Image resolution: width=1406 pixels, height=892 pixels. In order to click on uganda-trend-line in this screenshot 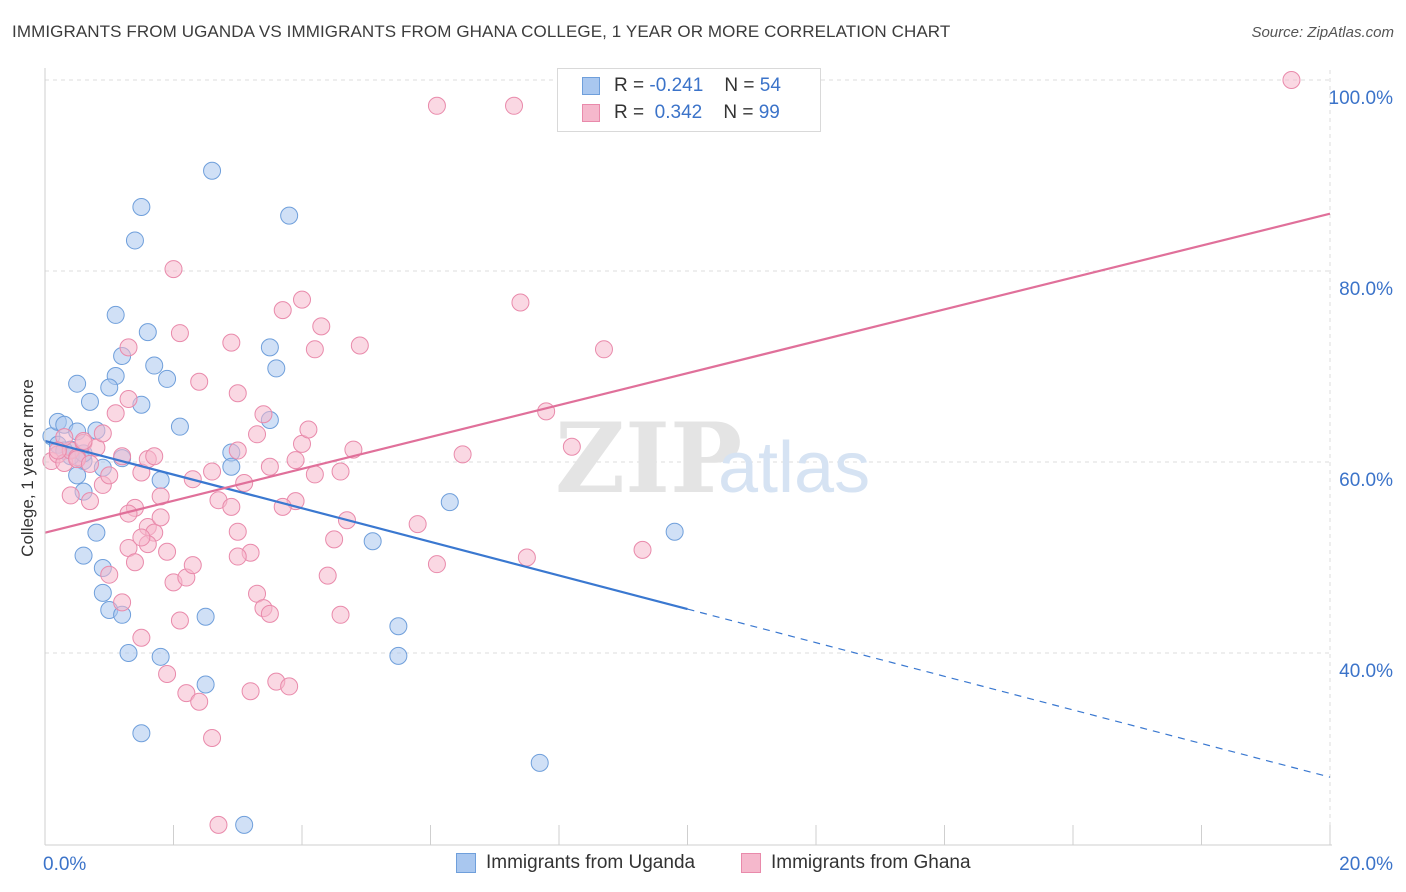, I will do `click(366, 525)`.